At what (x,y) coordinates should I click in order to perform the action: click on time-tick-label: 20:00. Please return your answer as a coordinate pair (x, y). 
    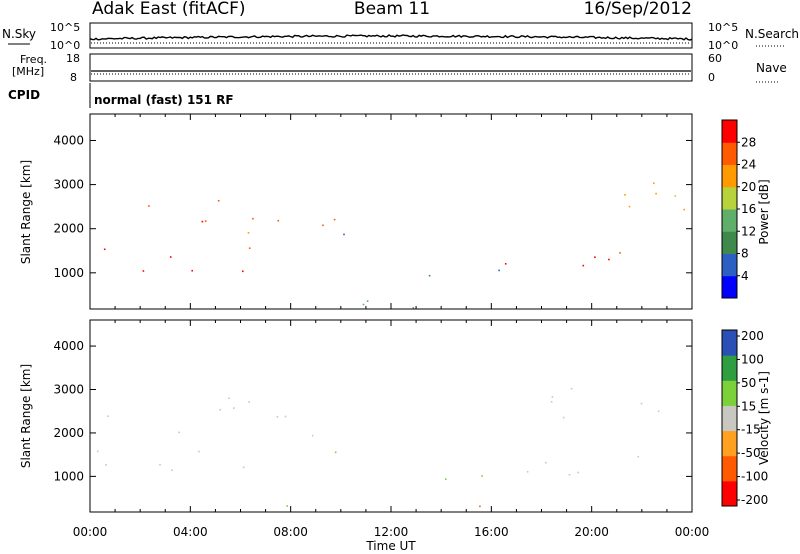
    Looking at the image, I should click on (591, 532).